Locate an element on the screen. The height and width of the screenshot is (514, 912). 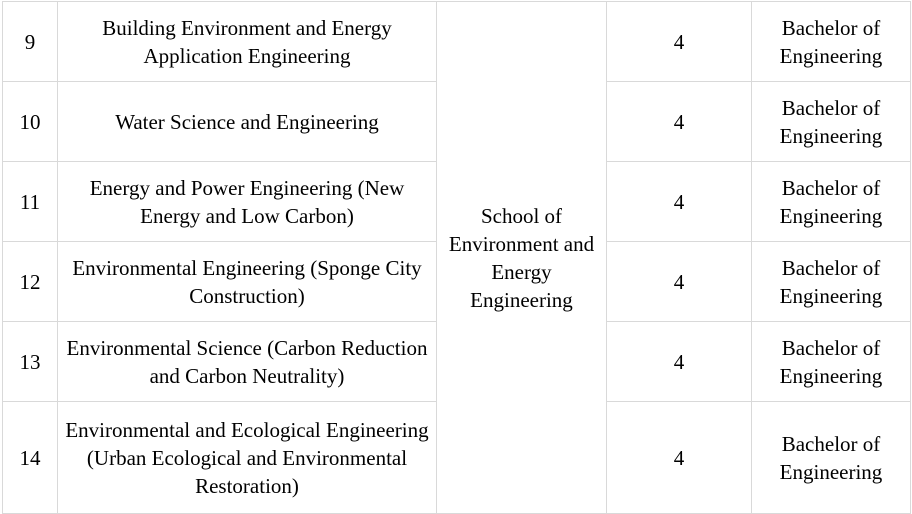
row-number: 13 is located at coordinates (30, 361).